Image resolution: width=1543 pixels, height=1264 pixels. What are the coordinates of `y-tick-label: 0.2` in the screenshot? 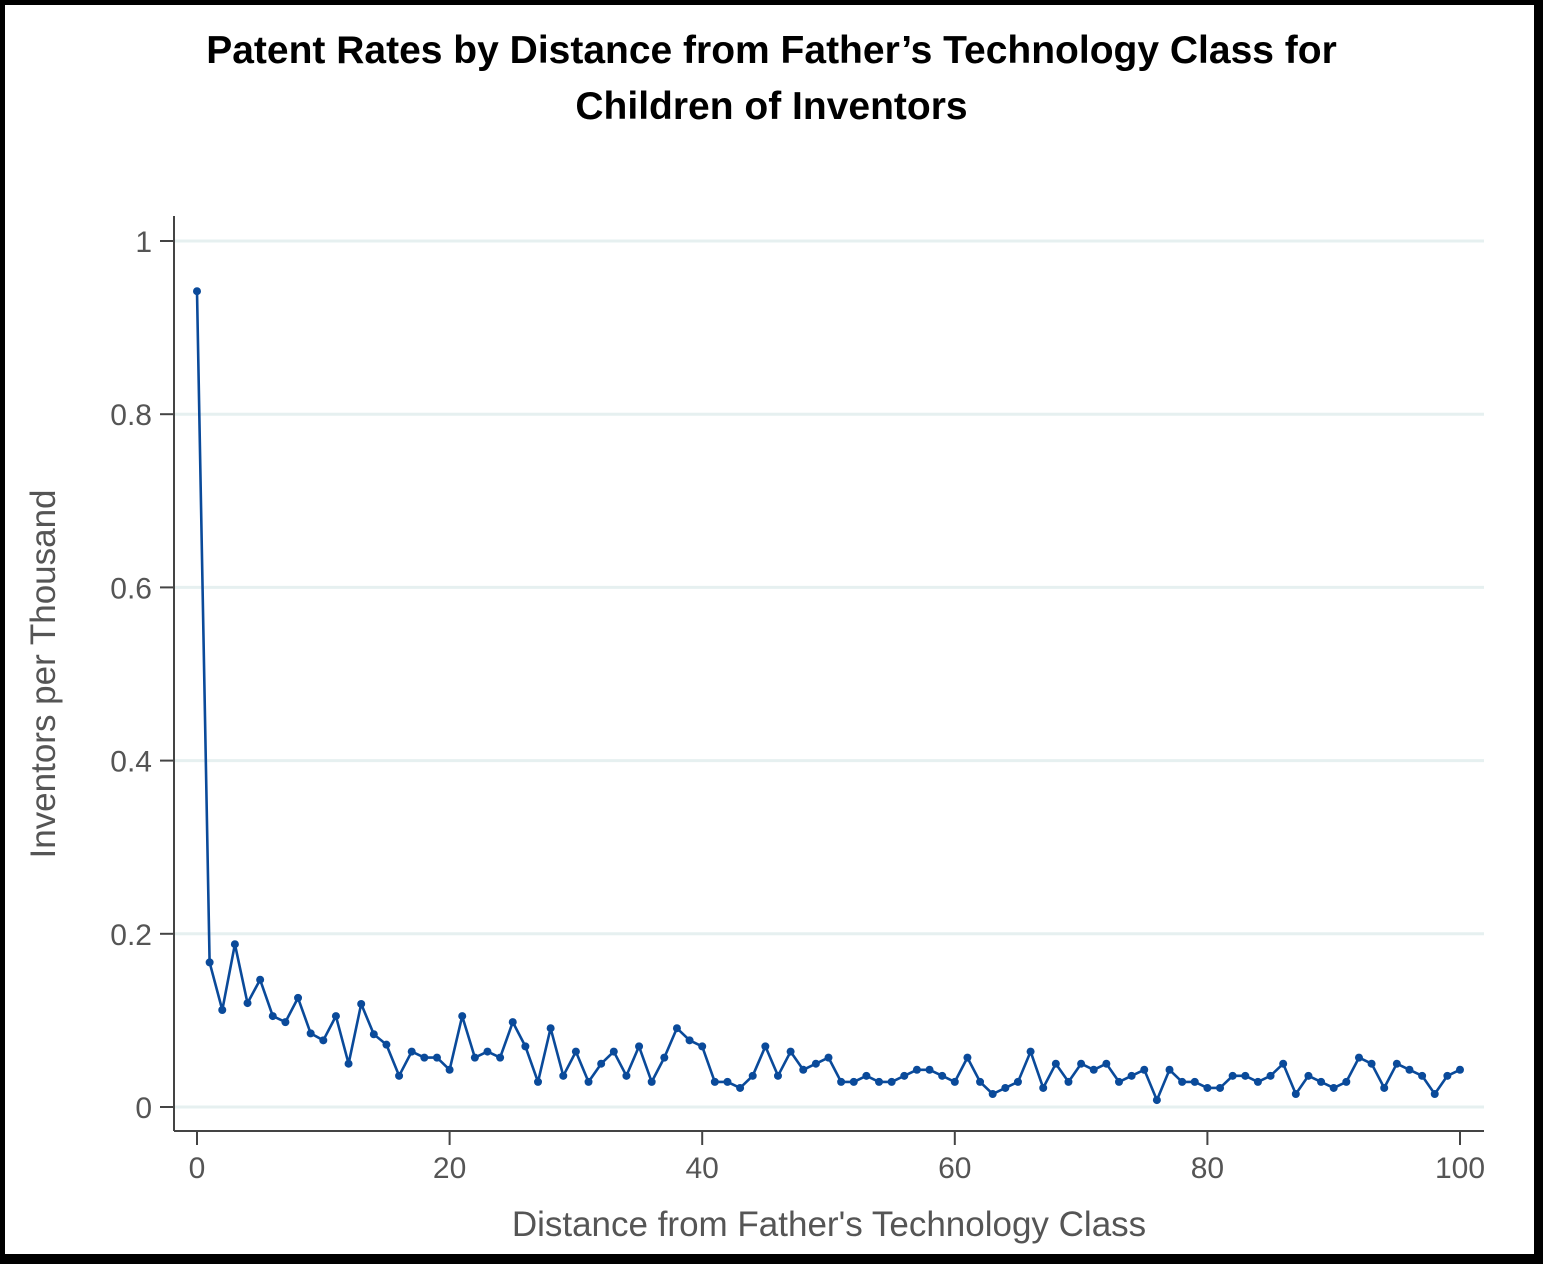 It's located at (131, 935).